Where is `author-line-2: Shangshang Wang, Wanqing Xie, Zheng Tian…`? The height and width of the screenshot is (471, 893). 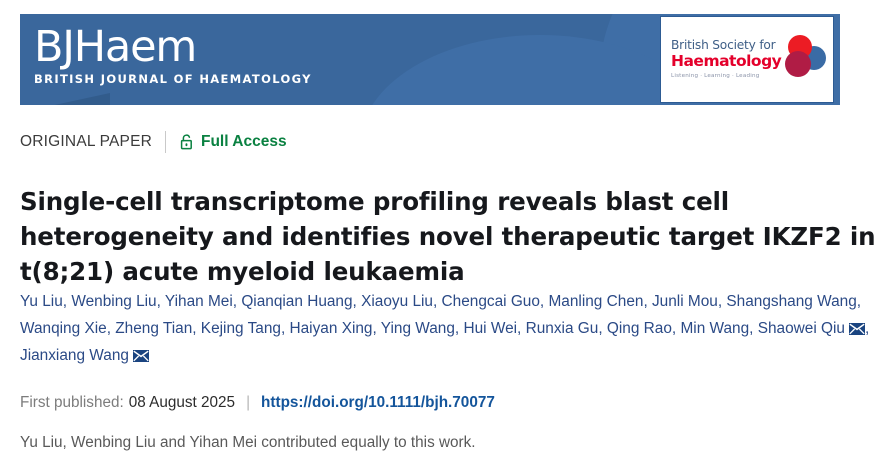 author-line-2: Shangshang Wang, Wanqing Xie, Zheng Tian… is located at coordinates (441, 315).